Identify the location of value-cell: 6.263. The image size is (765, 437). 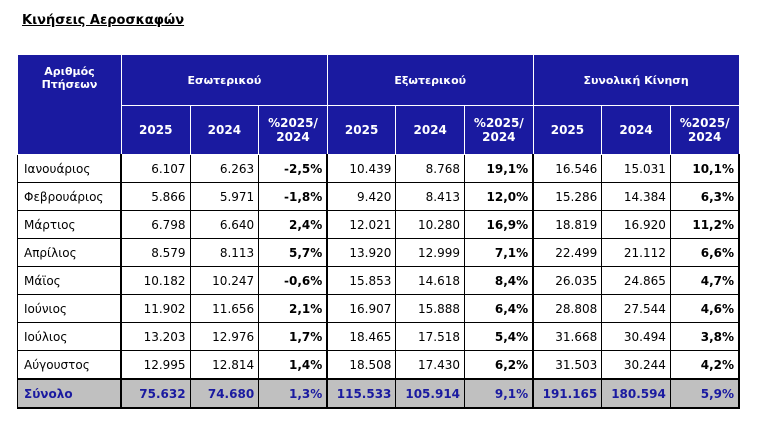
(224, 168).